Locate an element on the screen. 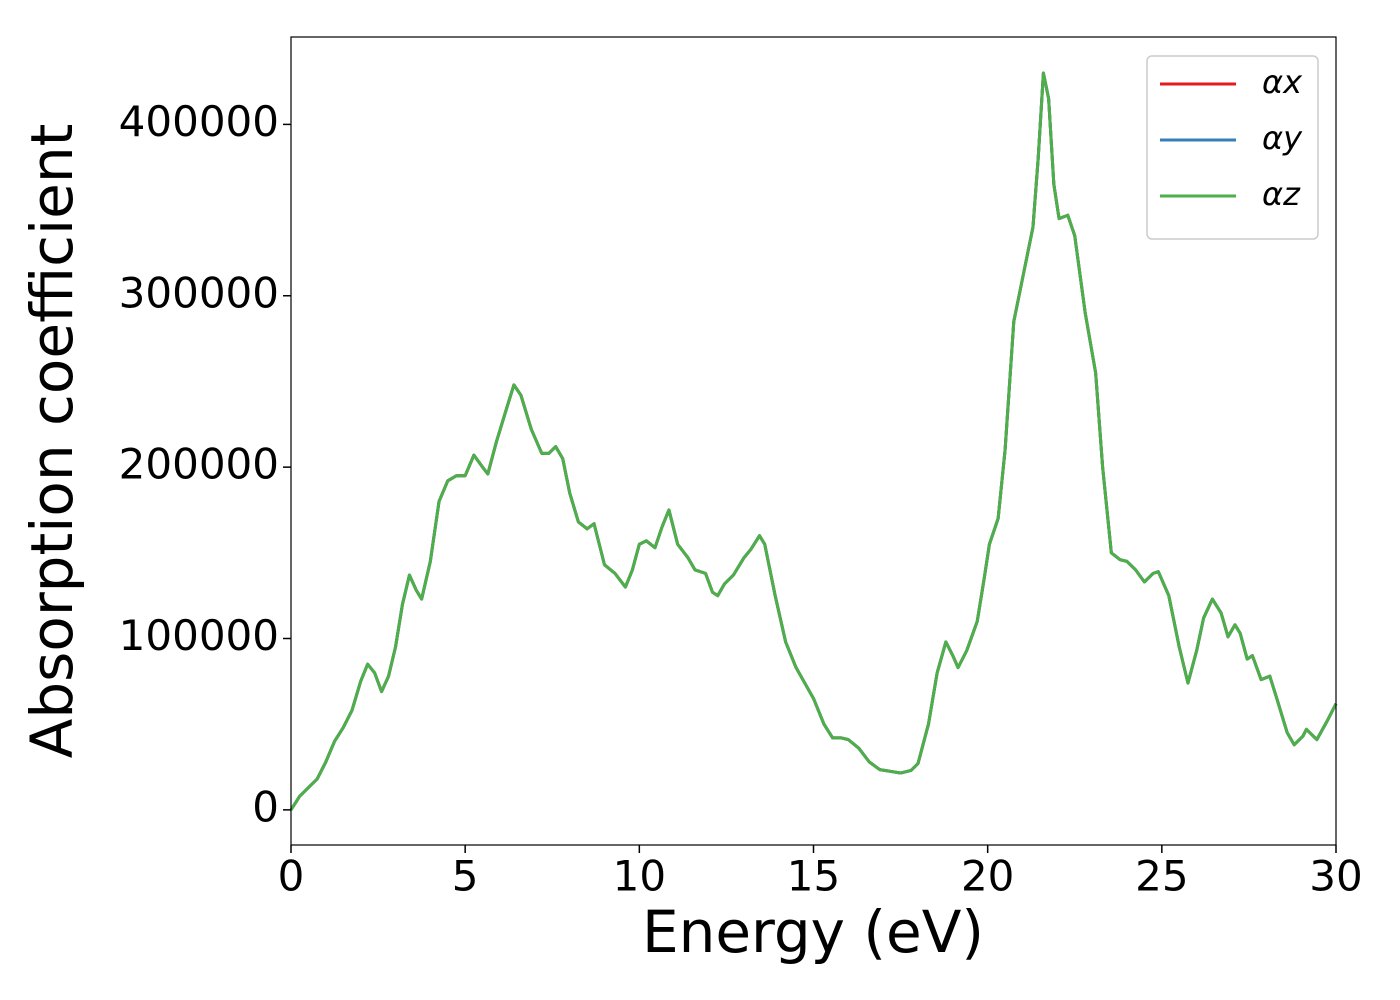 Image resolution: width=1400 pixels, height=1000 pixels. y-tick-label: 300000 is located at coordinates (199, 292).